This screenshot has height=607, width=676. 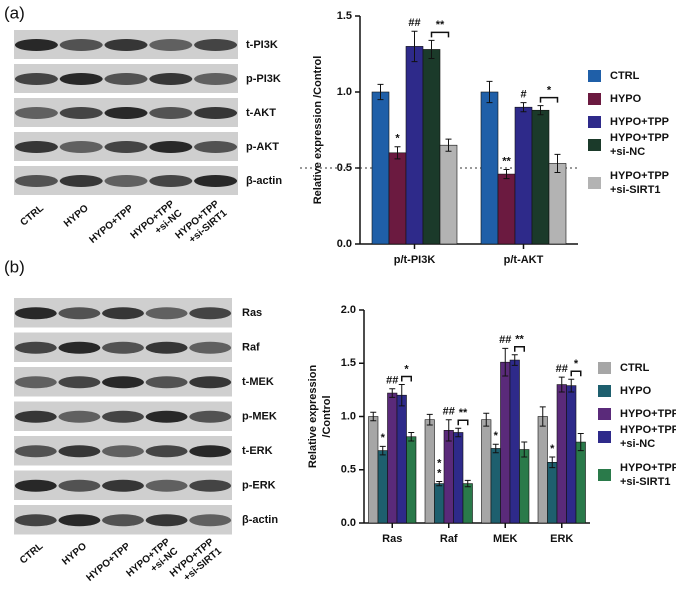 I want to click on blot-row-label: t-MEK, so click(x=258, y=382).